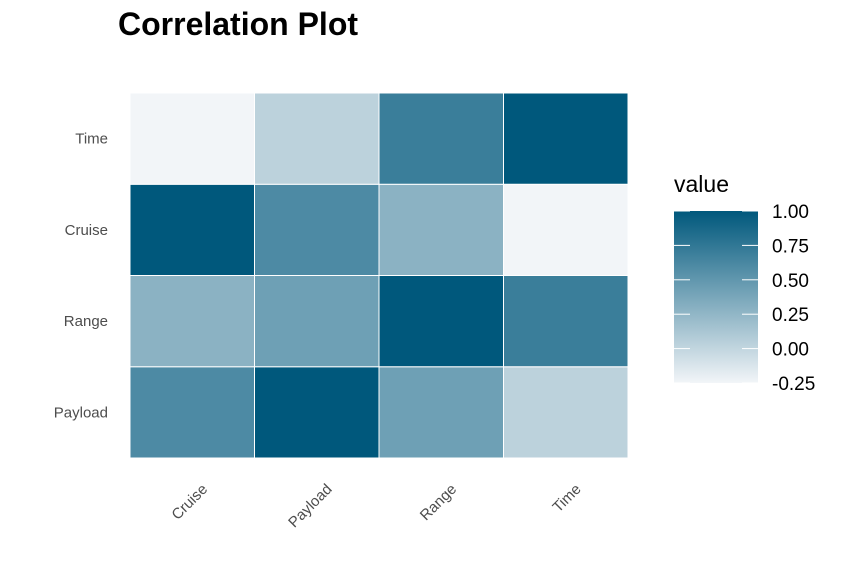 Image resolution: width=849 pixels, height=580 pixels. I want to click on chart-title: Correlation Plot, so click(238, 24).